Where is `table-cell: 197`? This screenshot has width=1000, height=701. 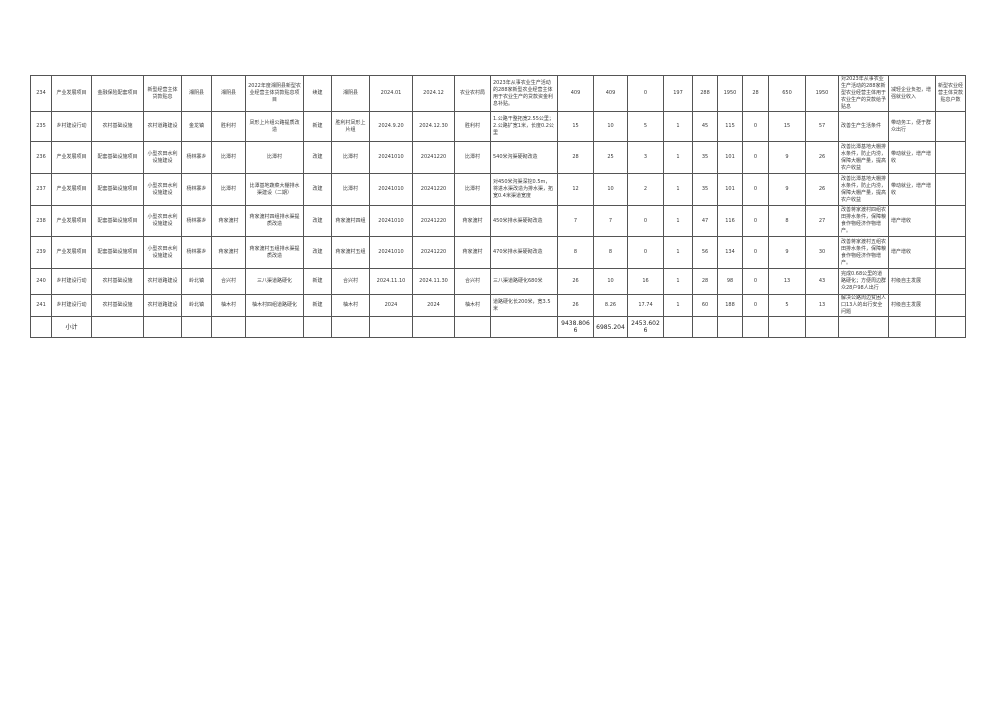
table-cell: 197 is located at coordinates (678, 93).